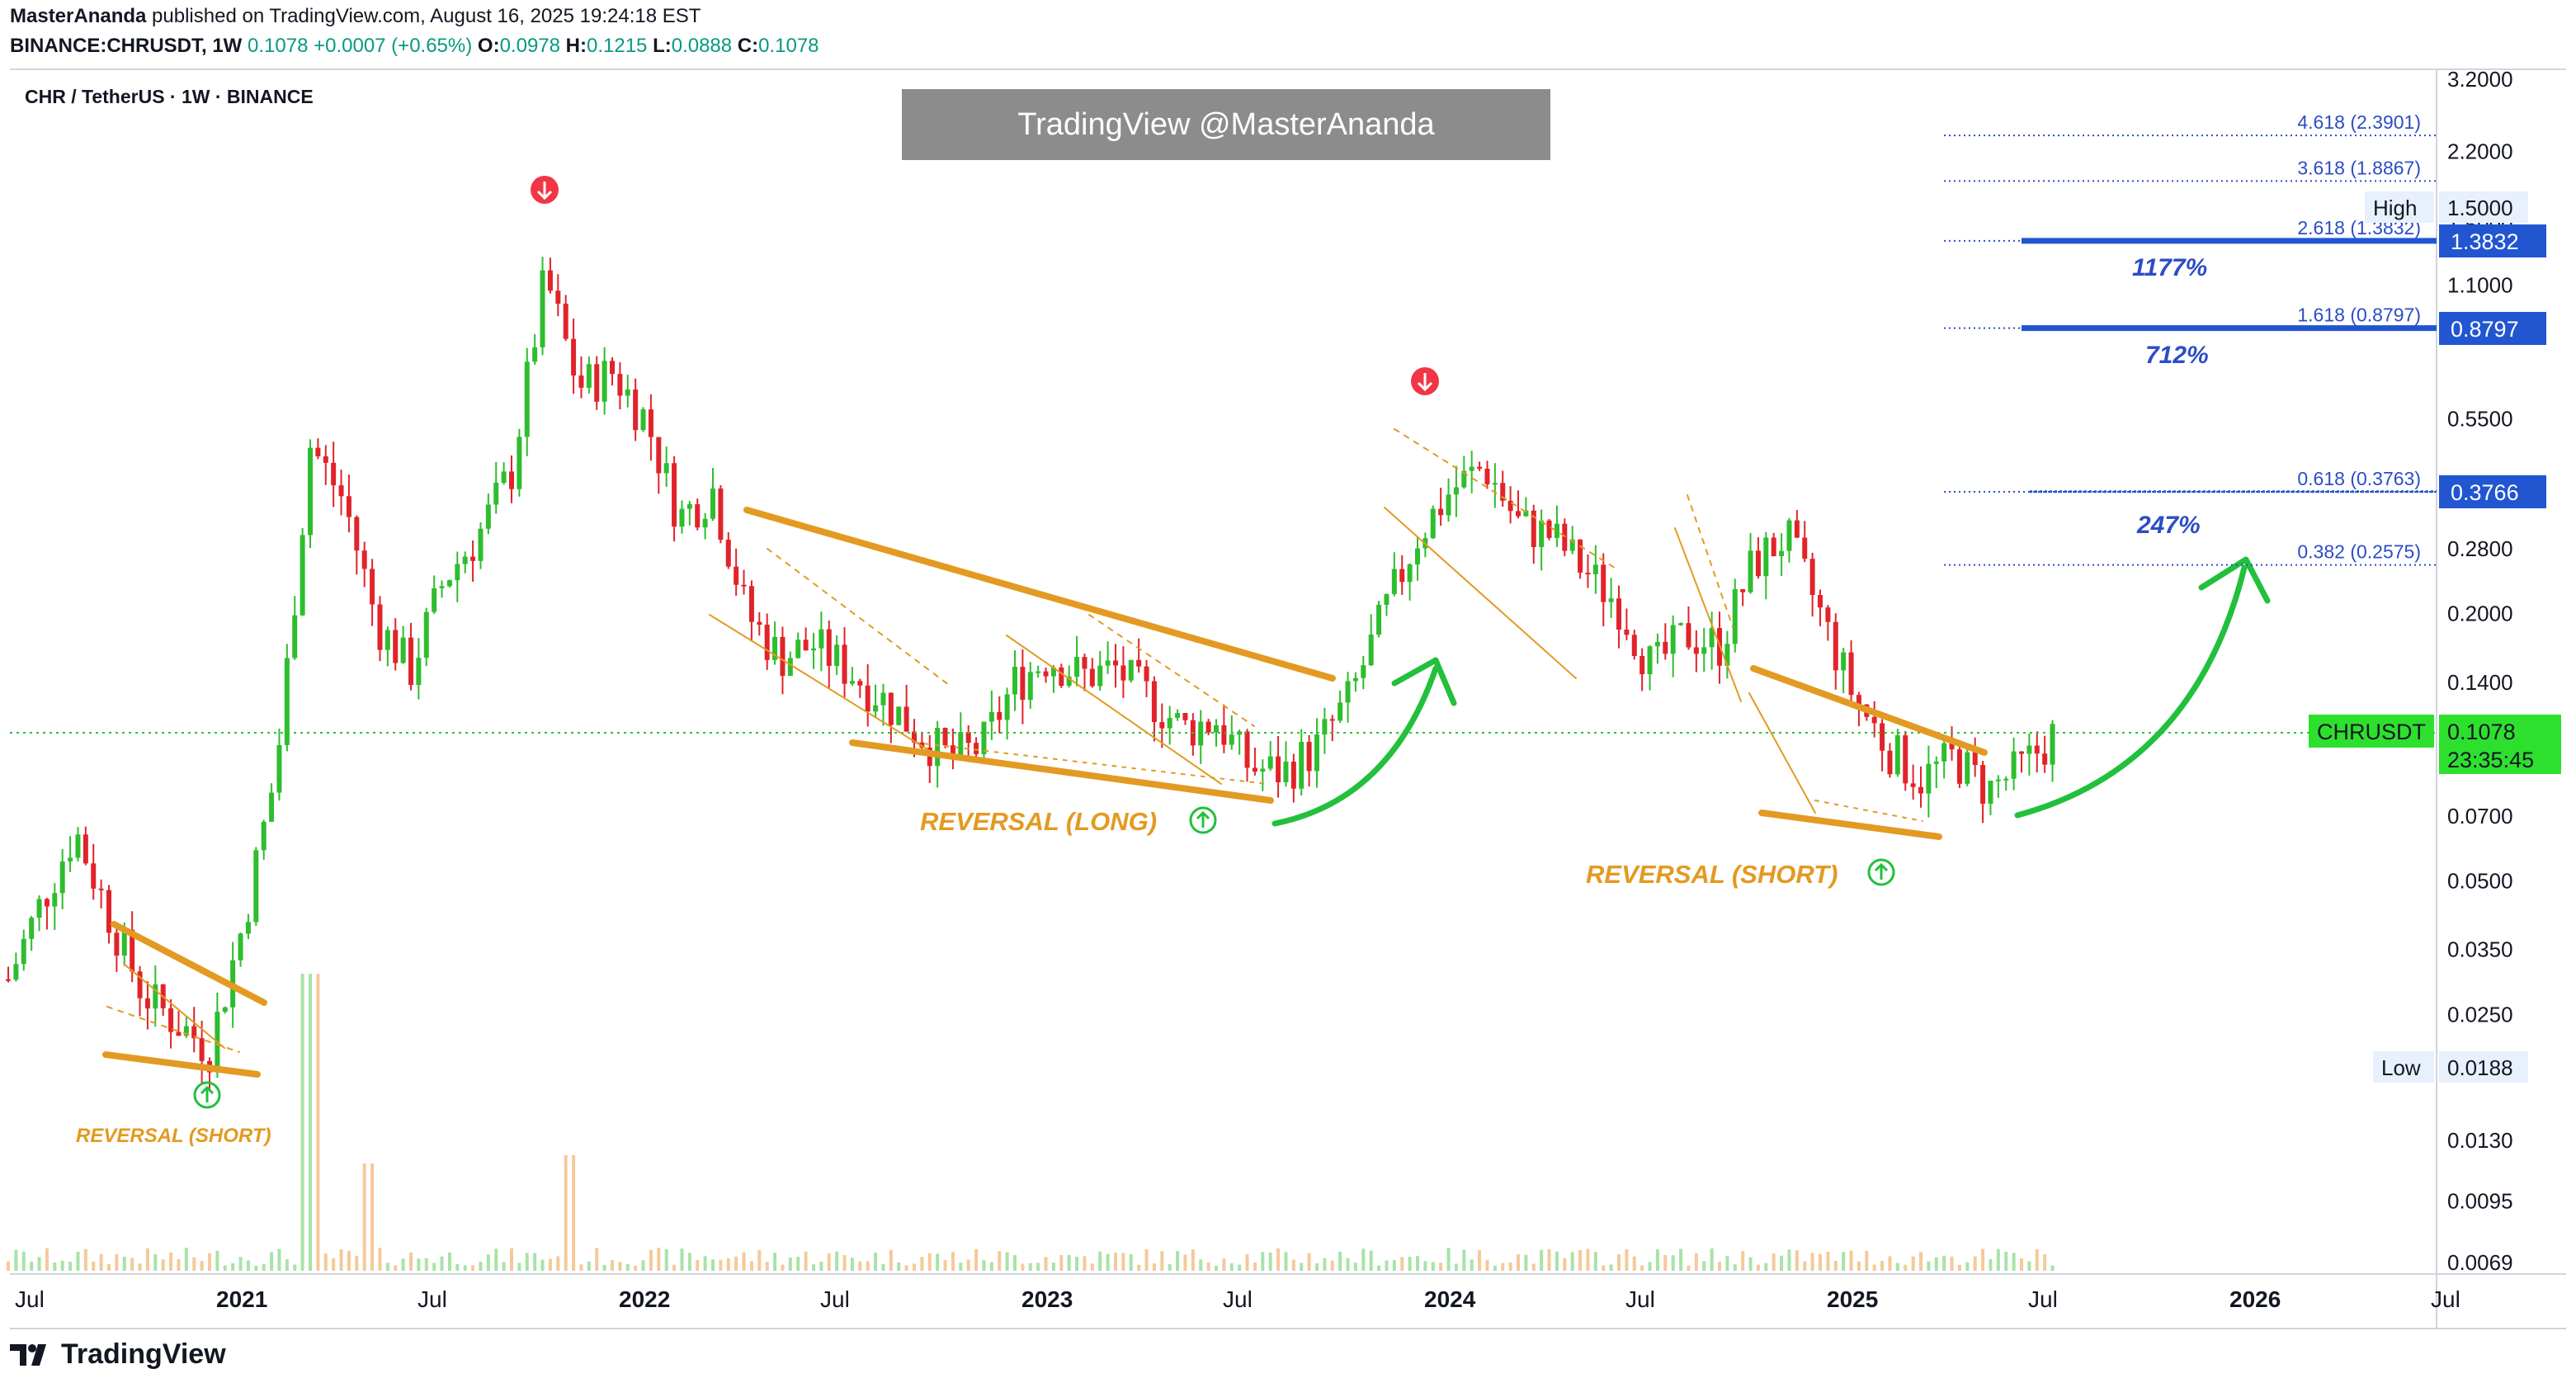 The width and height of the screenshot is (2576, 1383). Describe the element at coordinates (2480, 1015) in the screenshot. I see `price-tick-11: 0.0250` at that location.